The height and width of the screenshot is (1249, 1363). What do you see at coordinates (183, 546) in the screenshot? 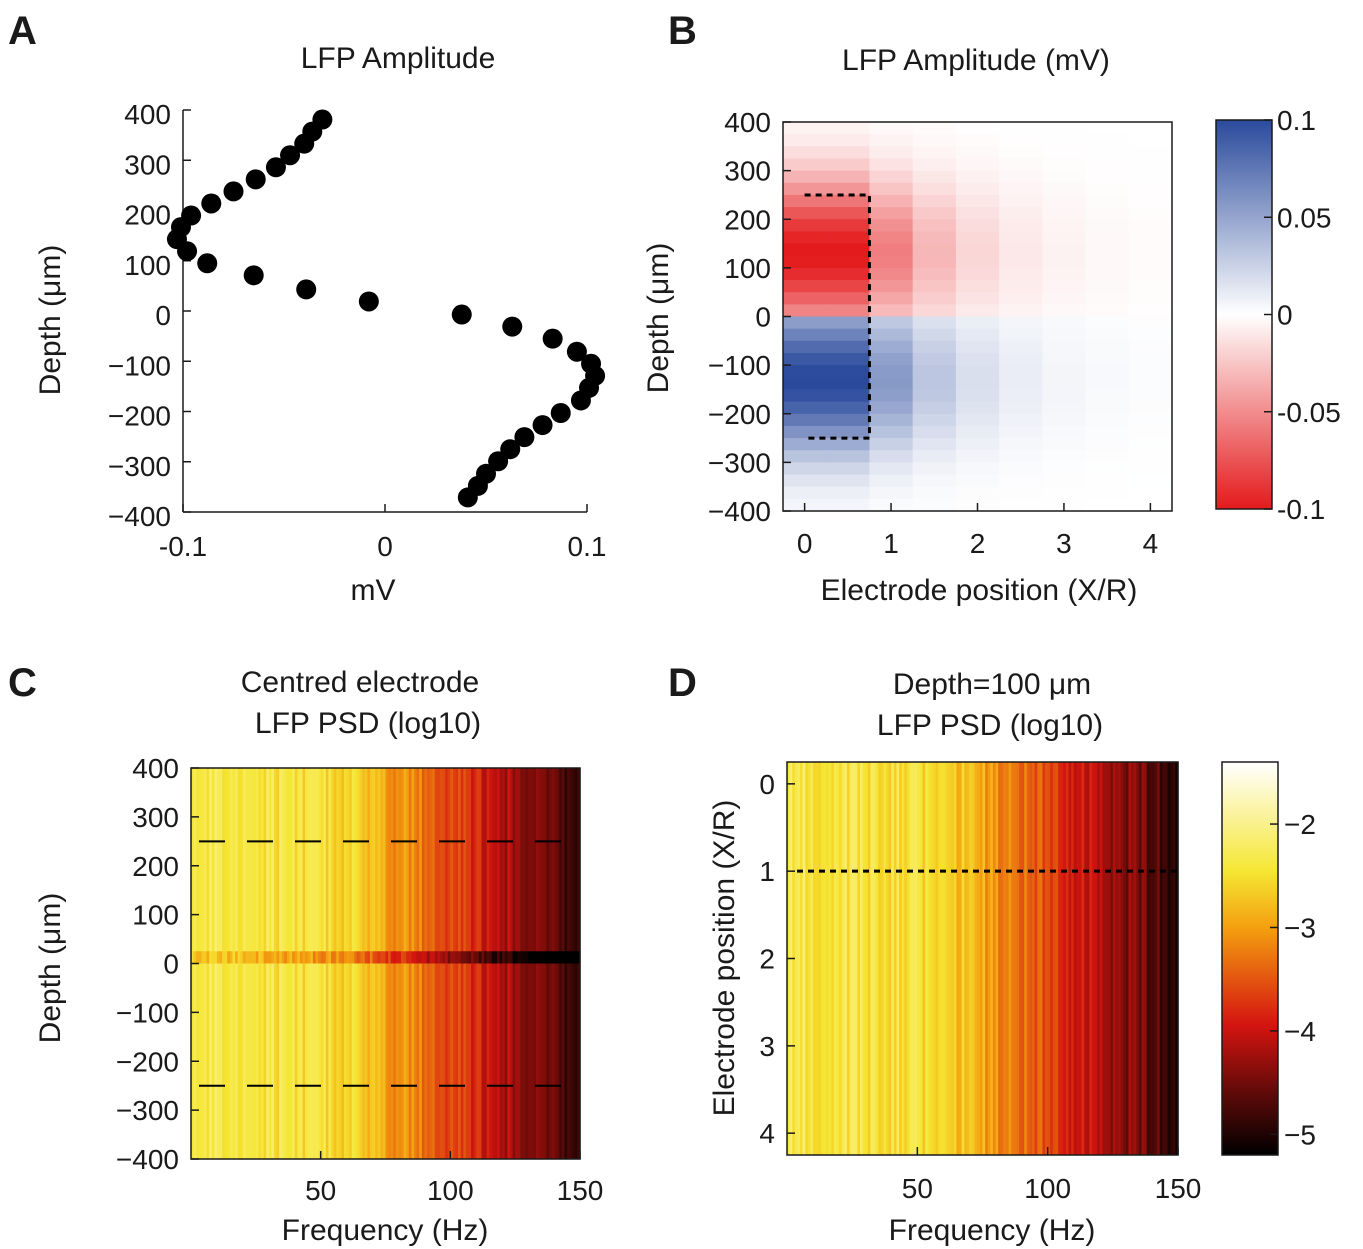
I see `panel-a-xtick-label: -0.1` at bounding box center [183, 546].